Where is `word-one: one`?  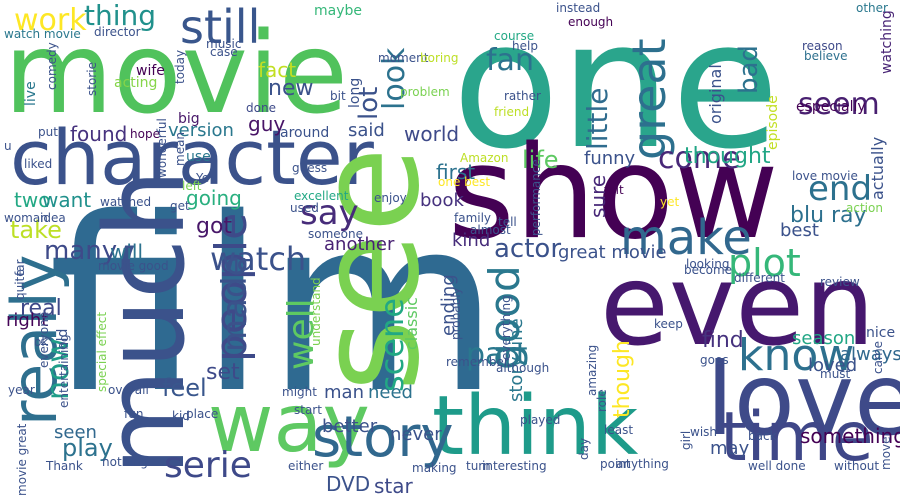 word-one: one is located at coordinates (616, 94).